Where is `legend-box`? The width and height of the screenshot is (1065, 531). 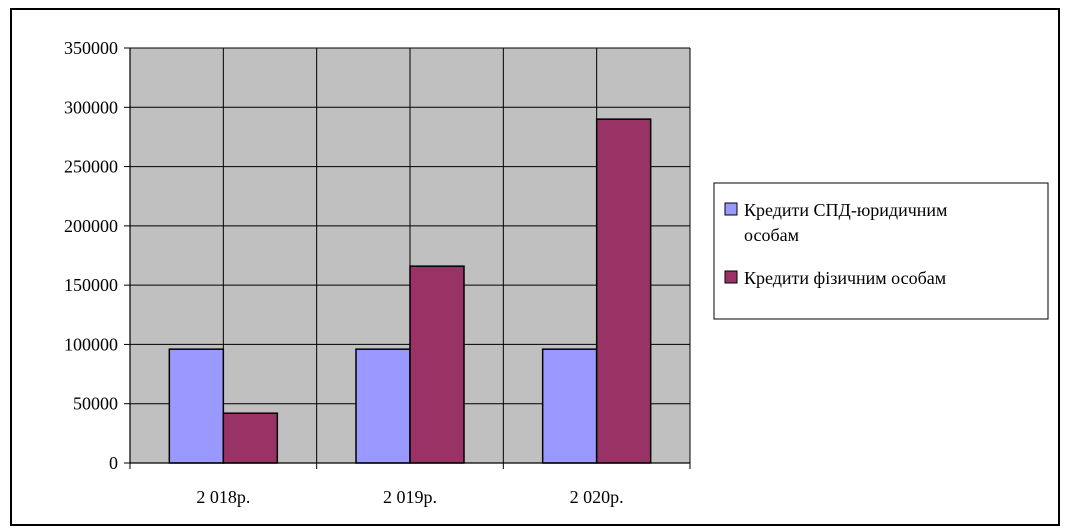 legend-box is located at coordinates (881, 251).